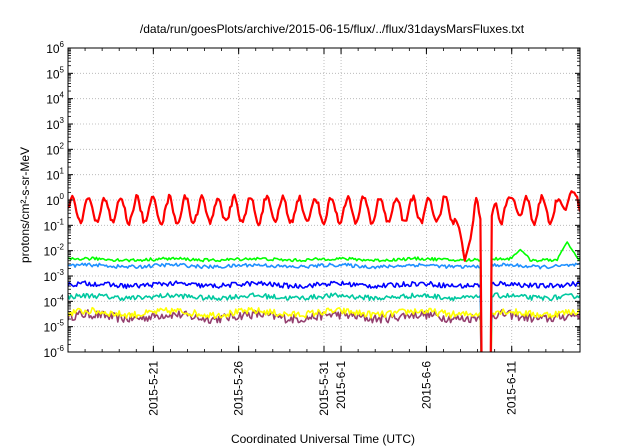  What do you see at coordinates (324, 388) in the screenshot?
I see `x-tick-label: 2015-5-31` at bounding box center [324, 388].